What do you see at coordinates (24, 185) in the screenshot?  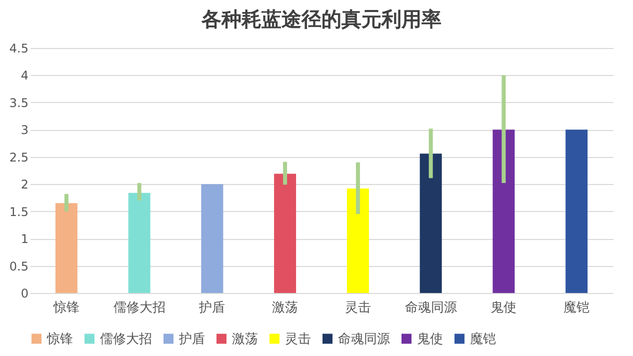 I see `y-tick-label: 2` at bounding box center [24, 185].